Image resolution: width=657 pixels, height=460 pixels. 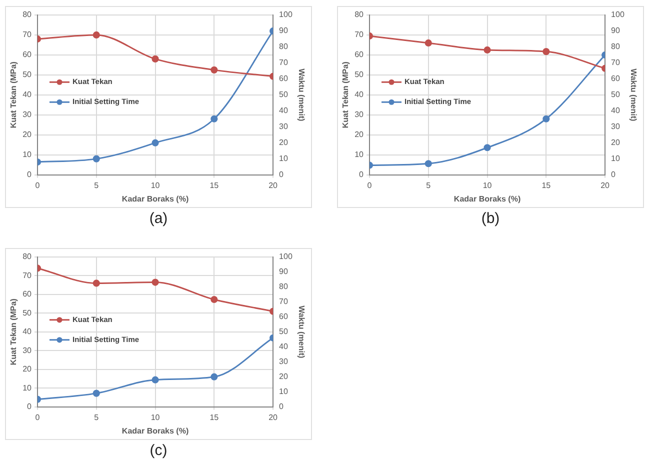 I want to click on text: (b), so click(x=490, y=218).